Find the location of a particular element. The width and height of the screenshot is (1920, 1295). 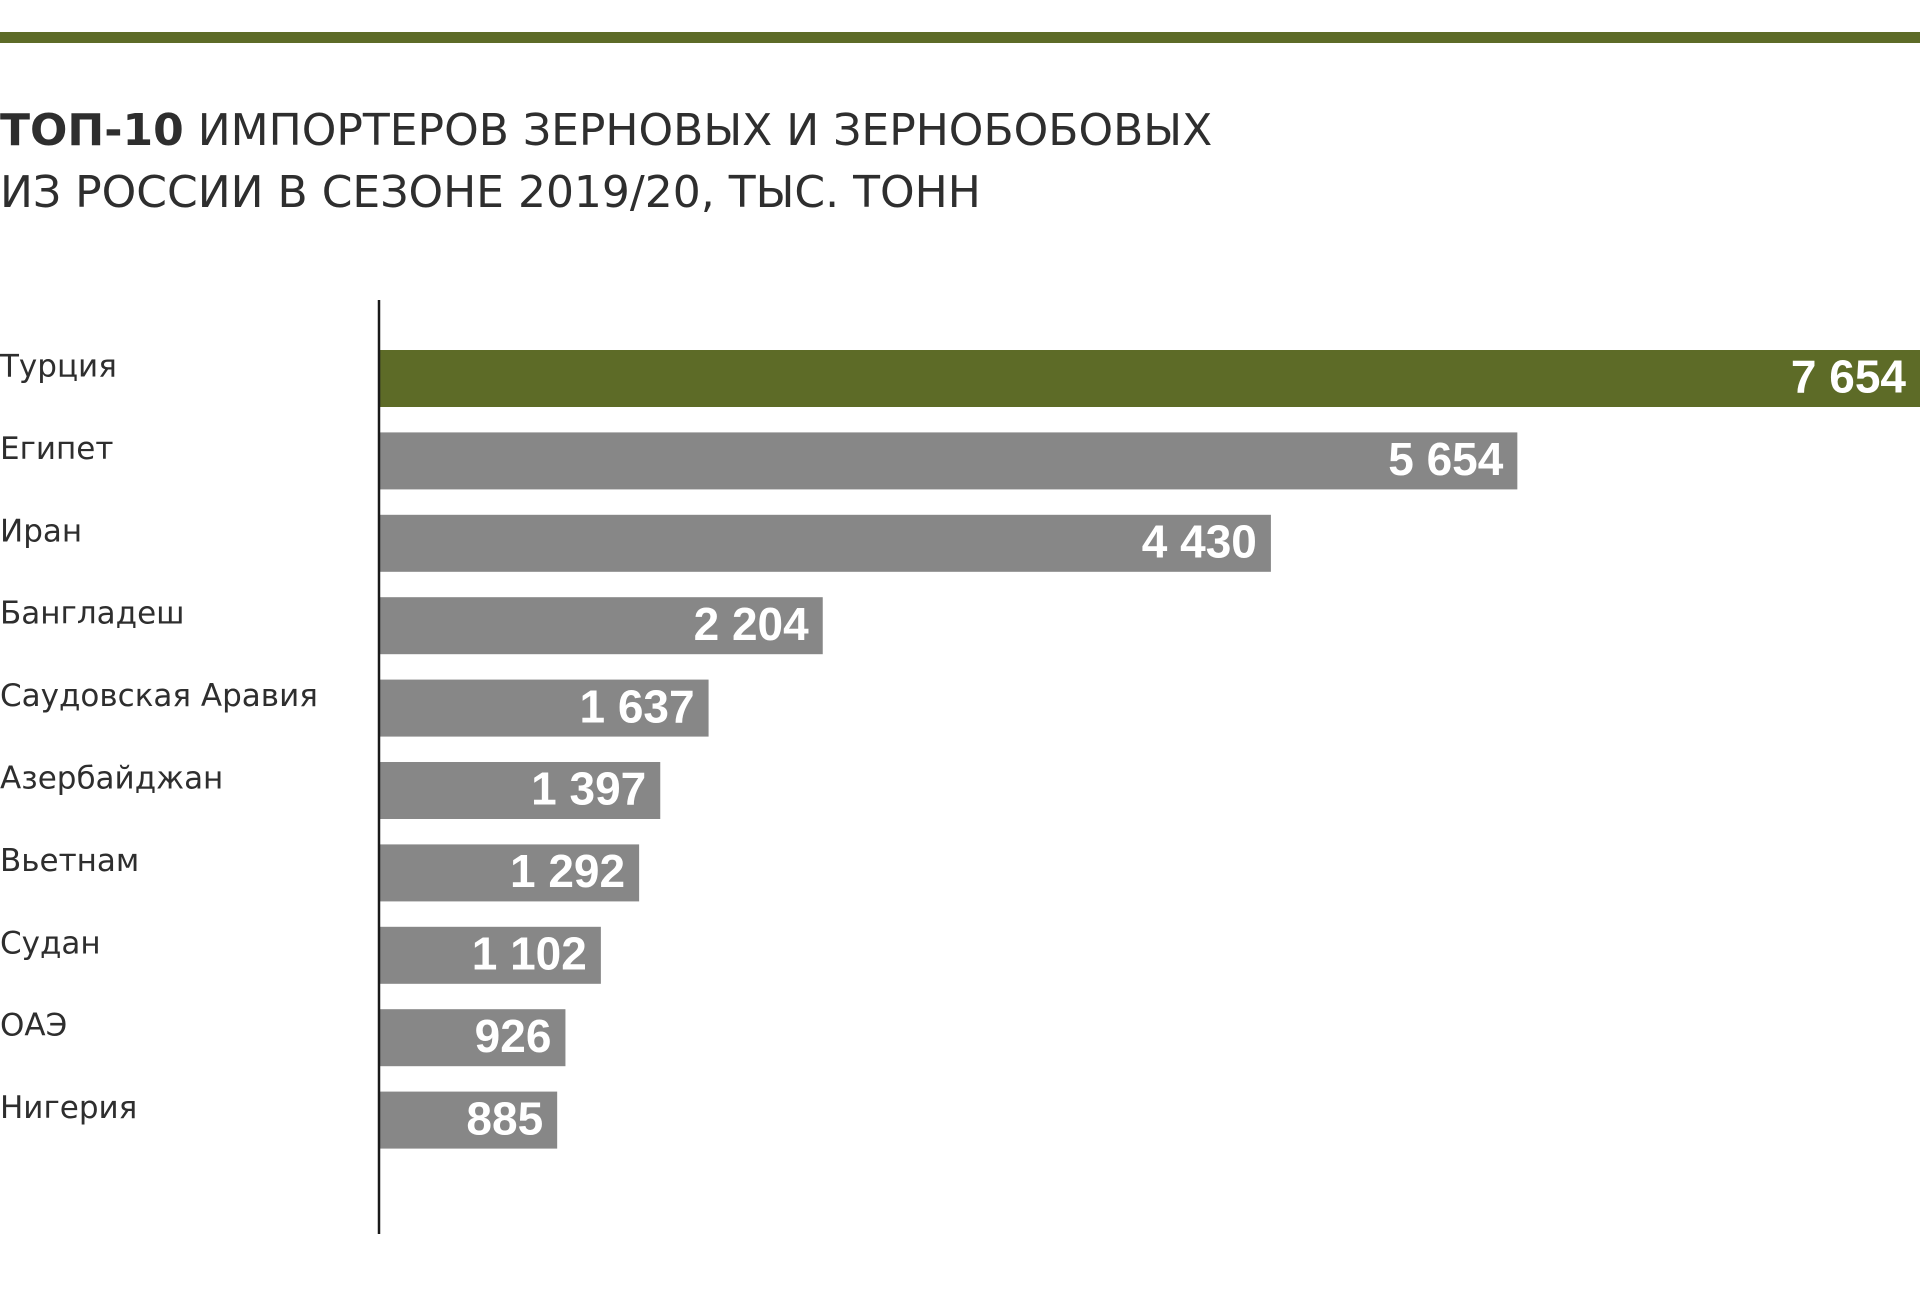

value-label-10: 885 is located at coordinates (504, 1118).